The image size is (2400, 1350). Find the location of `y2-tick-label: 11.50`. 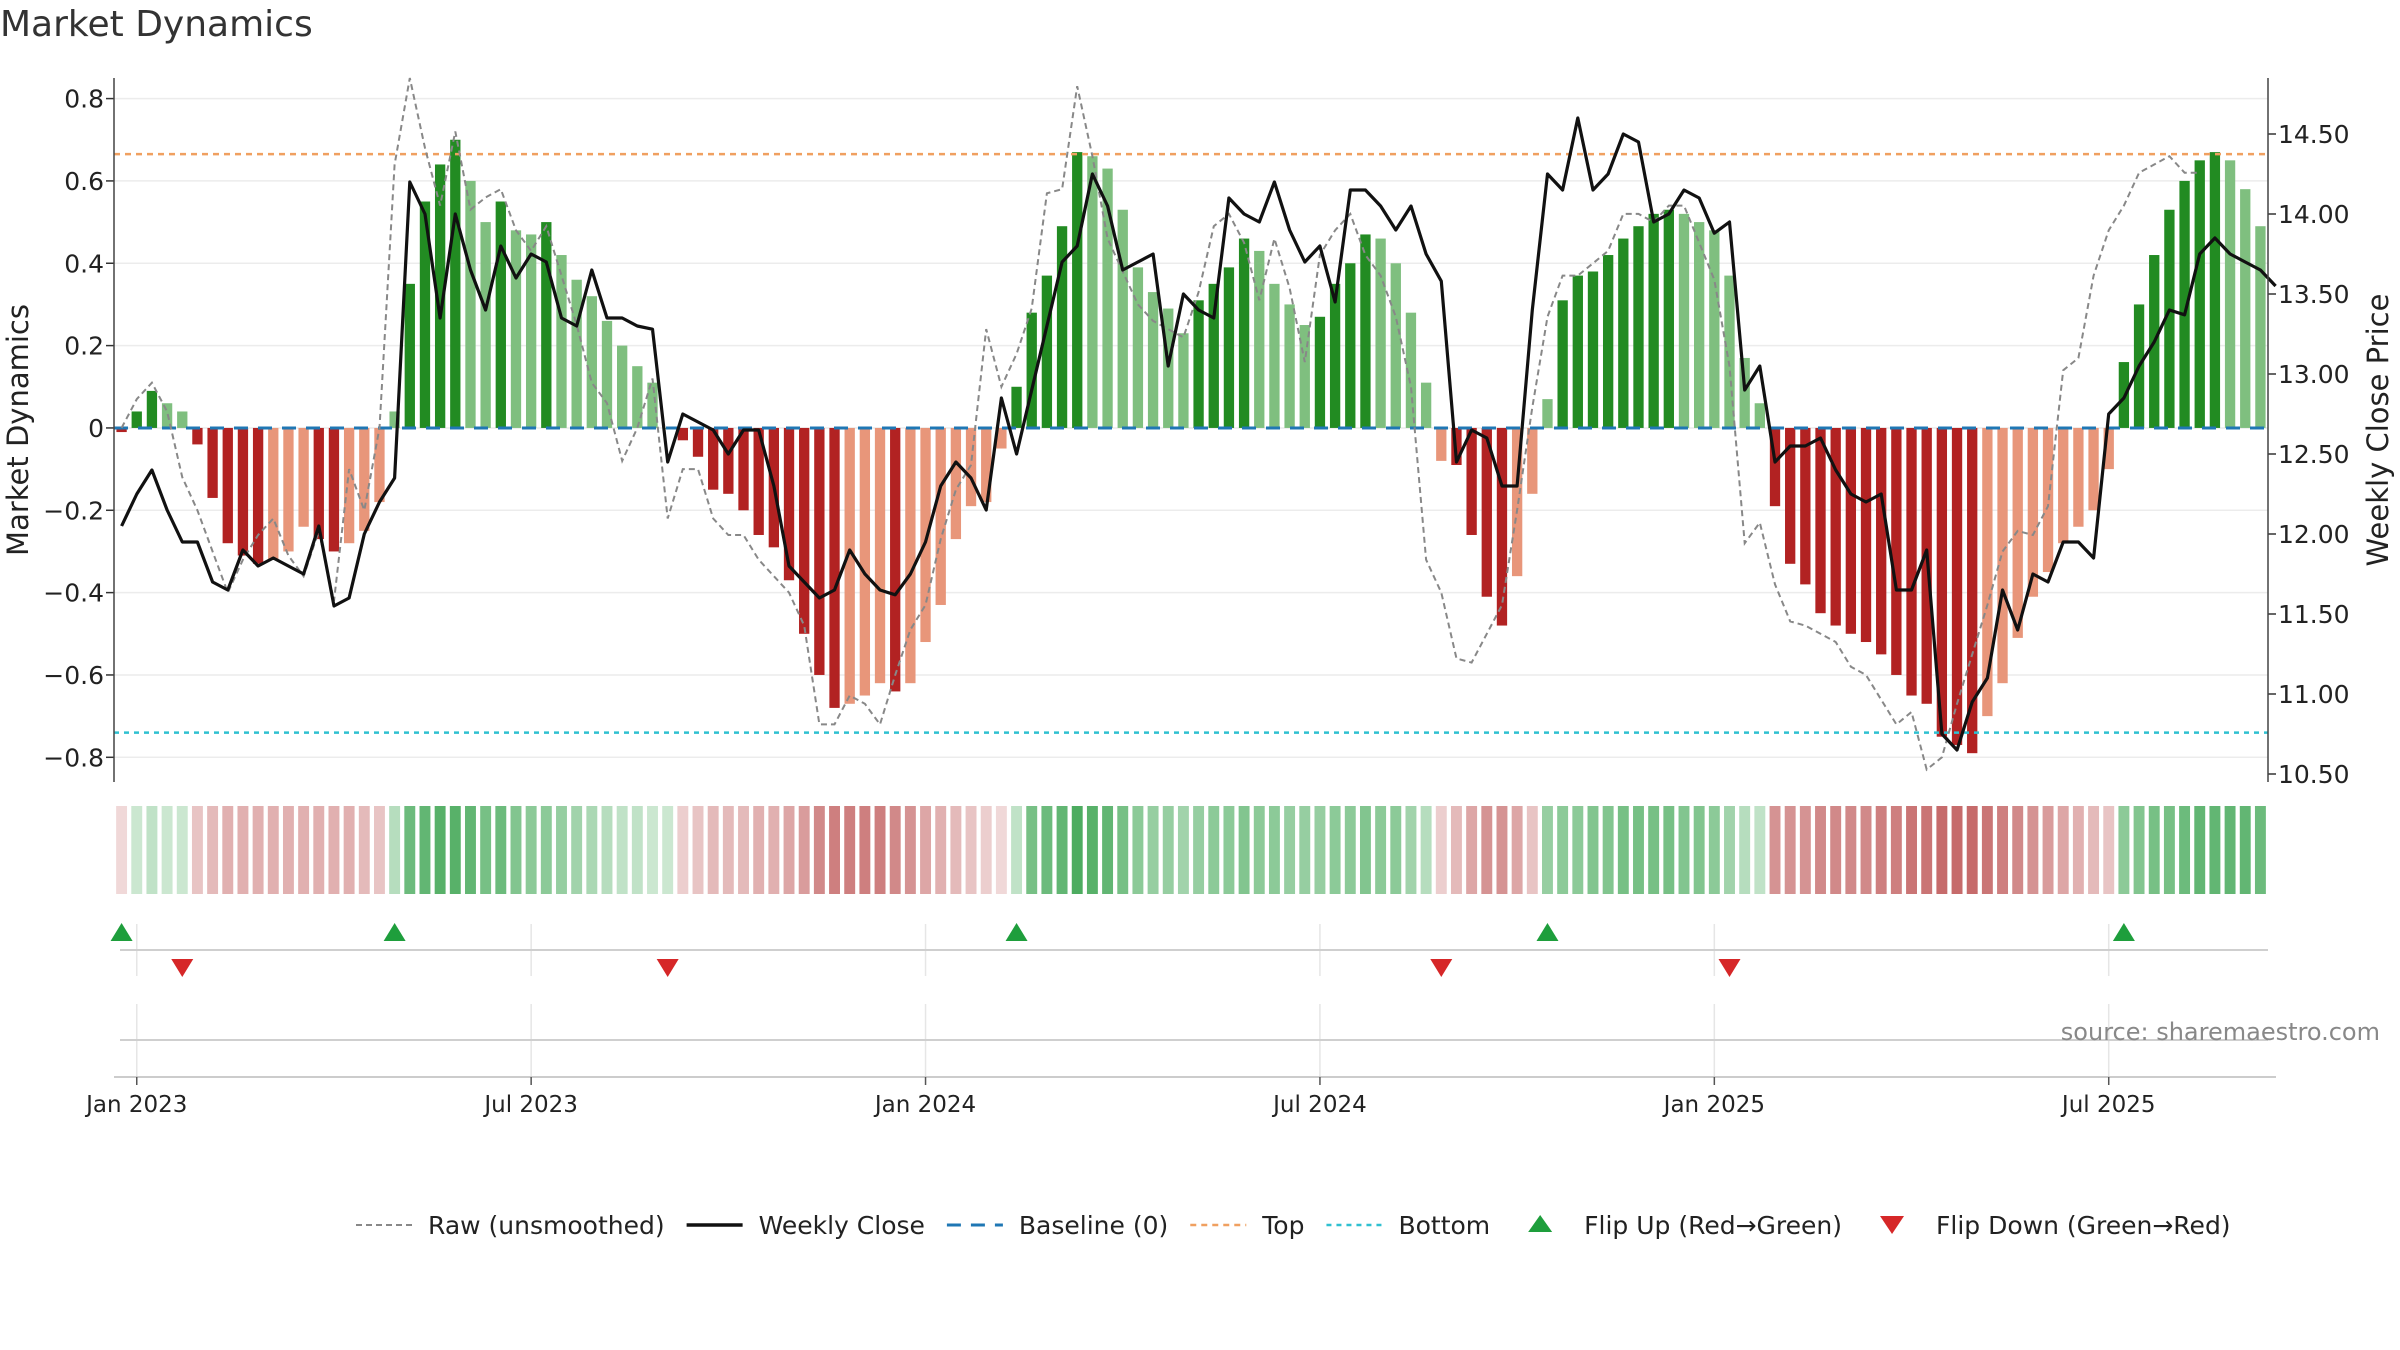

y2-tick-label: 11.50 is located at coordinates (2314, 614).